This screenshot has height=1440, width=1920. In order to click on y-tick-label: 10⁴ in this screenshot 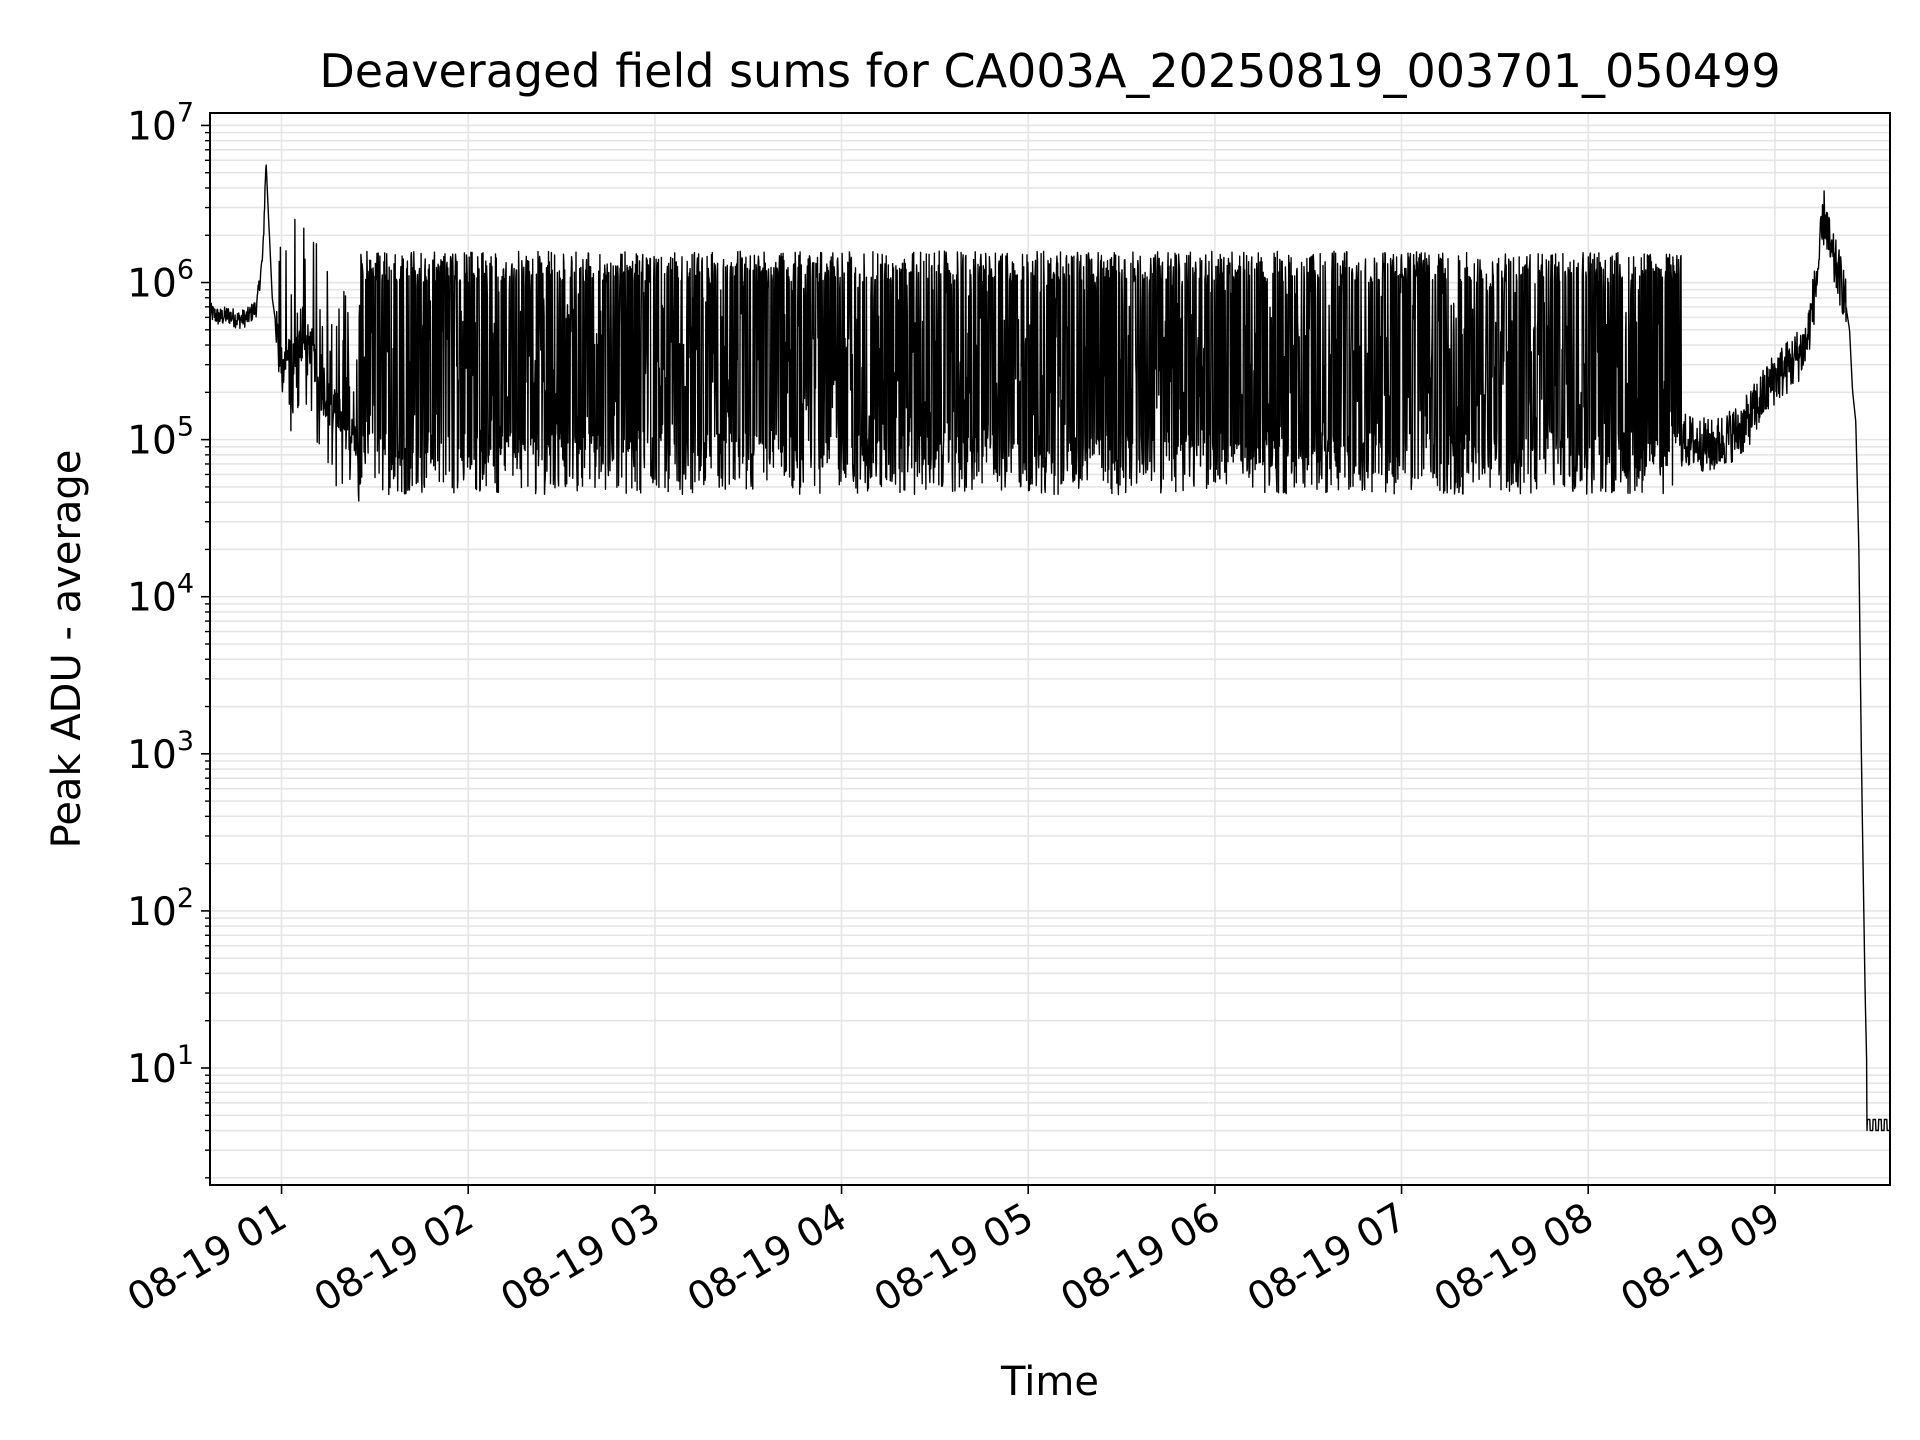, I will do `click(160, 595)`.